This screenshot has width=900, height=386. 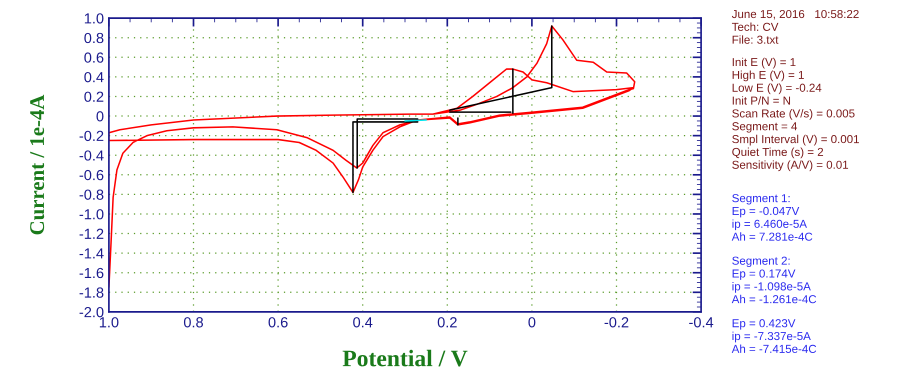 What do you see at coordinates (94, 77) in the screenshot?
I see `y-tick-label: 0.4` at bounding box center [94, 77].